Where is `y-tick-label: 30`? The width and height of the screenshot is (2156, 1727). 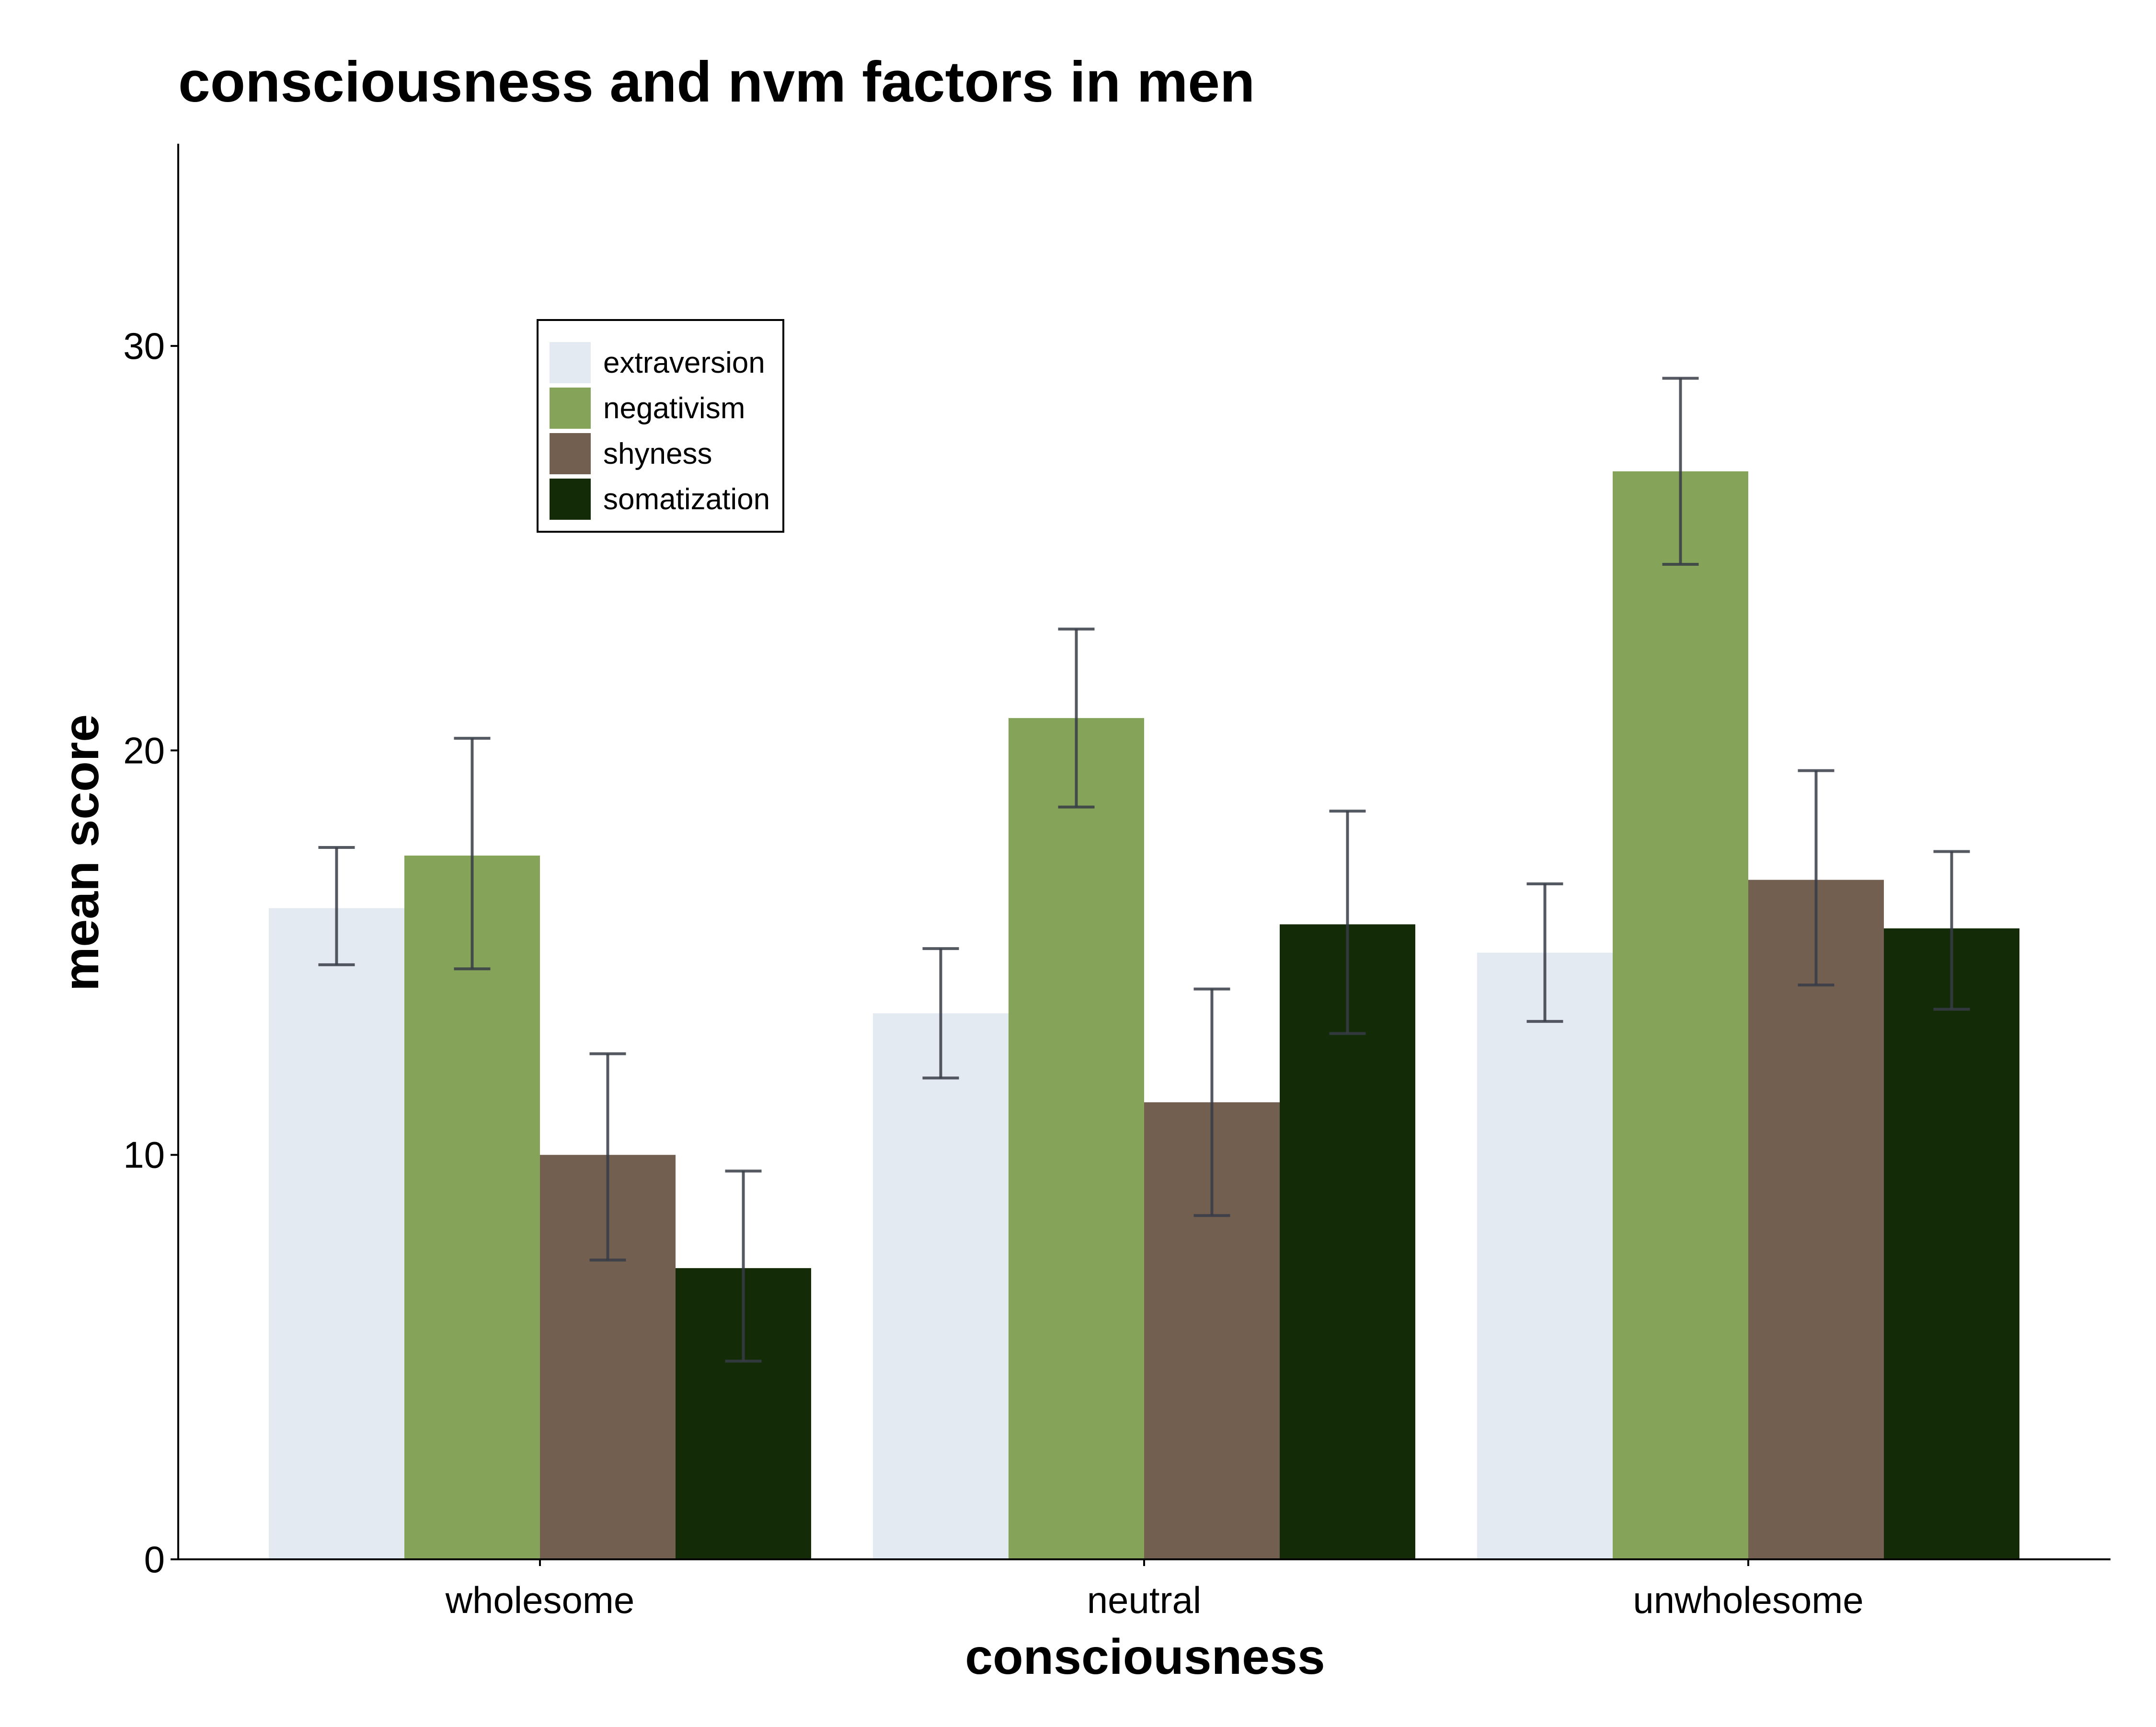 y-tick-label: 30 is located at coordinates (144, 346).